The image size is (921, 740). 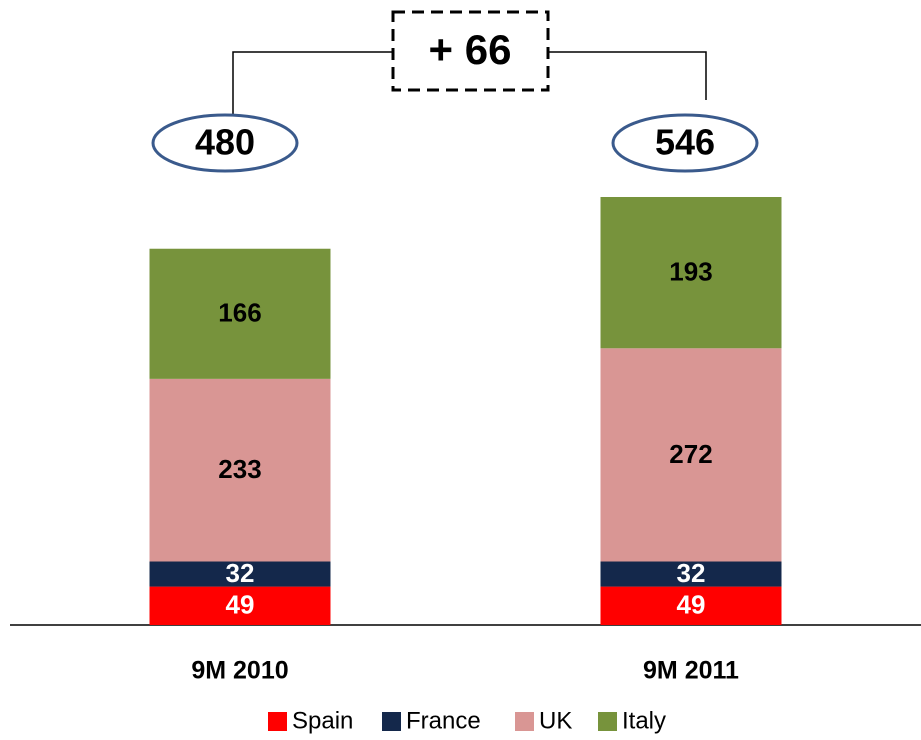 What do you see at coordinates (443, 720) in the screenshot?
I see `legend-label: France` at bounding box center [443, 720].